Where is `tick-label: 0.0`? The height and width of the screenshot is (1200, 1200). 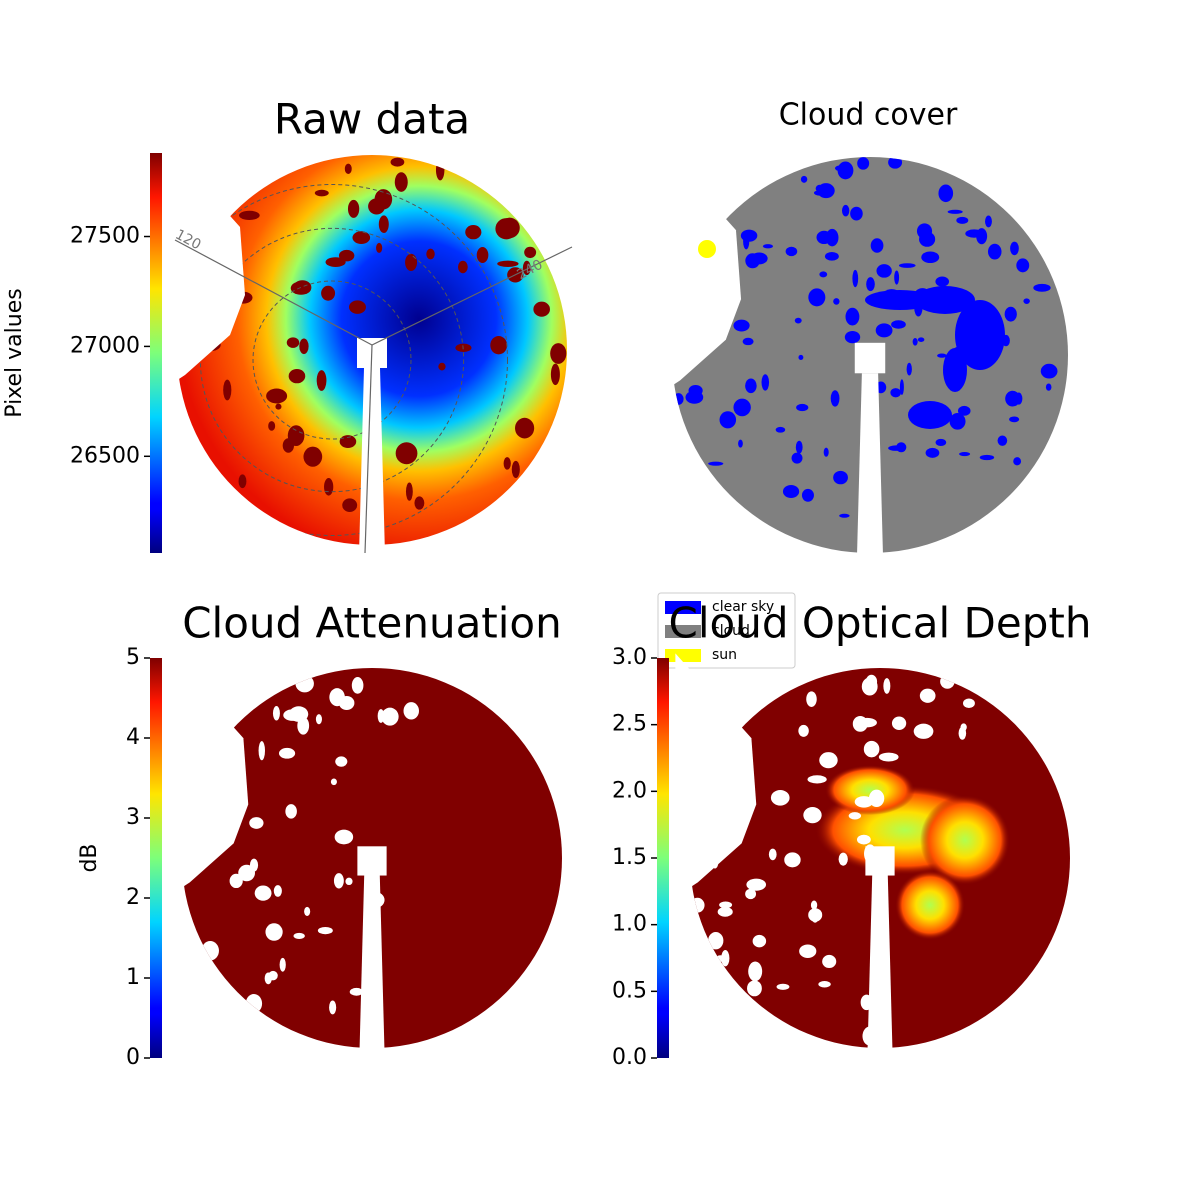 tick-label: 0.0 is located at coordinates (629, 1057).